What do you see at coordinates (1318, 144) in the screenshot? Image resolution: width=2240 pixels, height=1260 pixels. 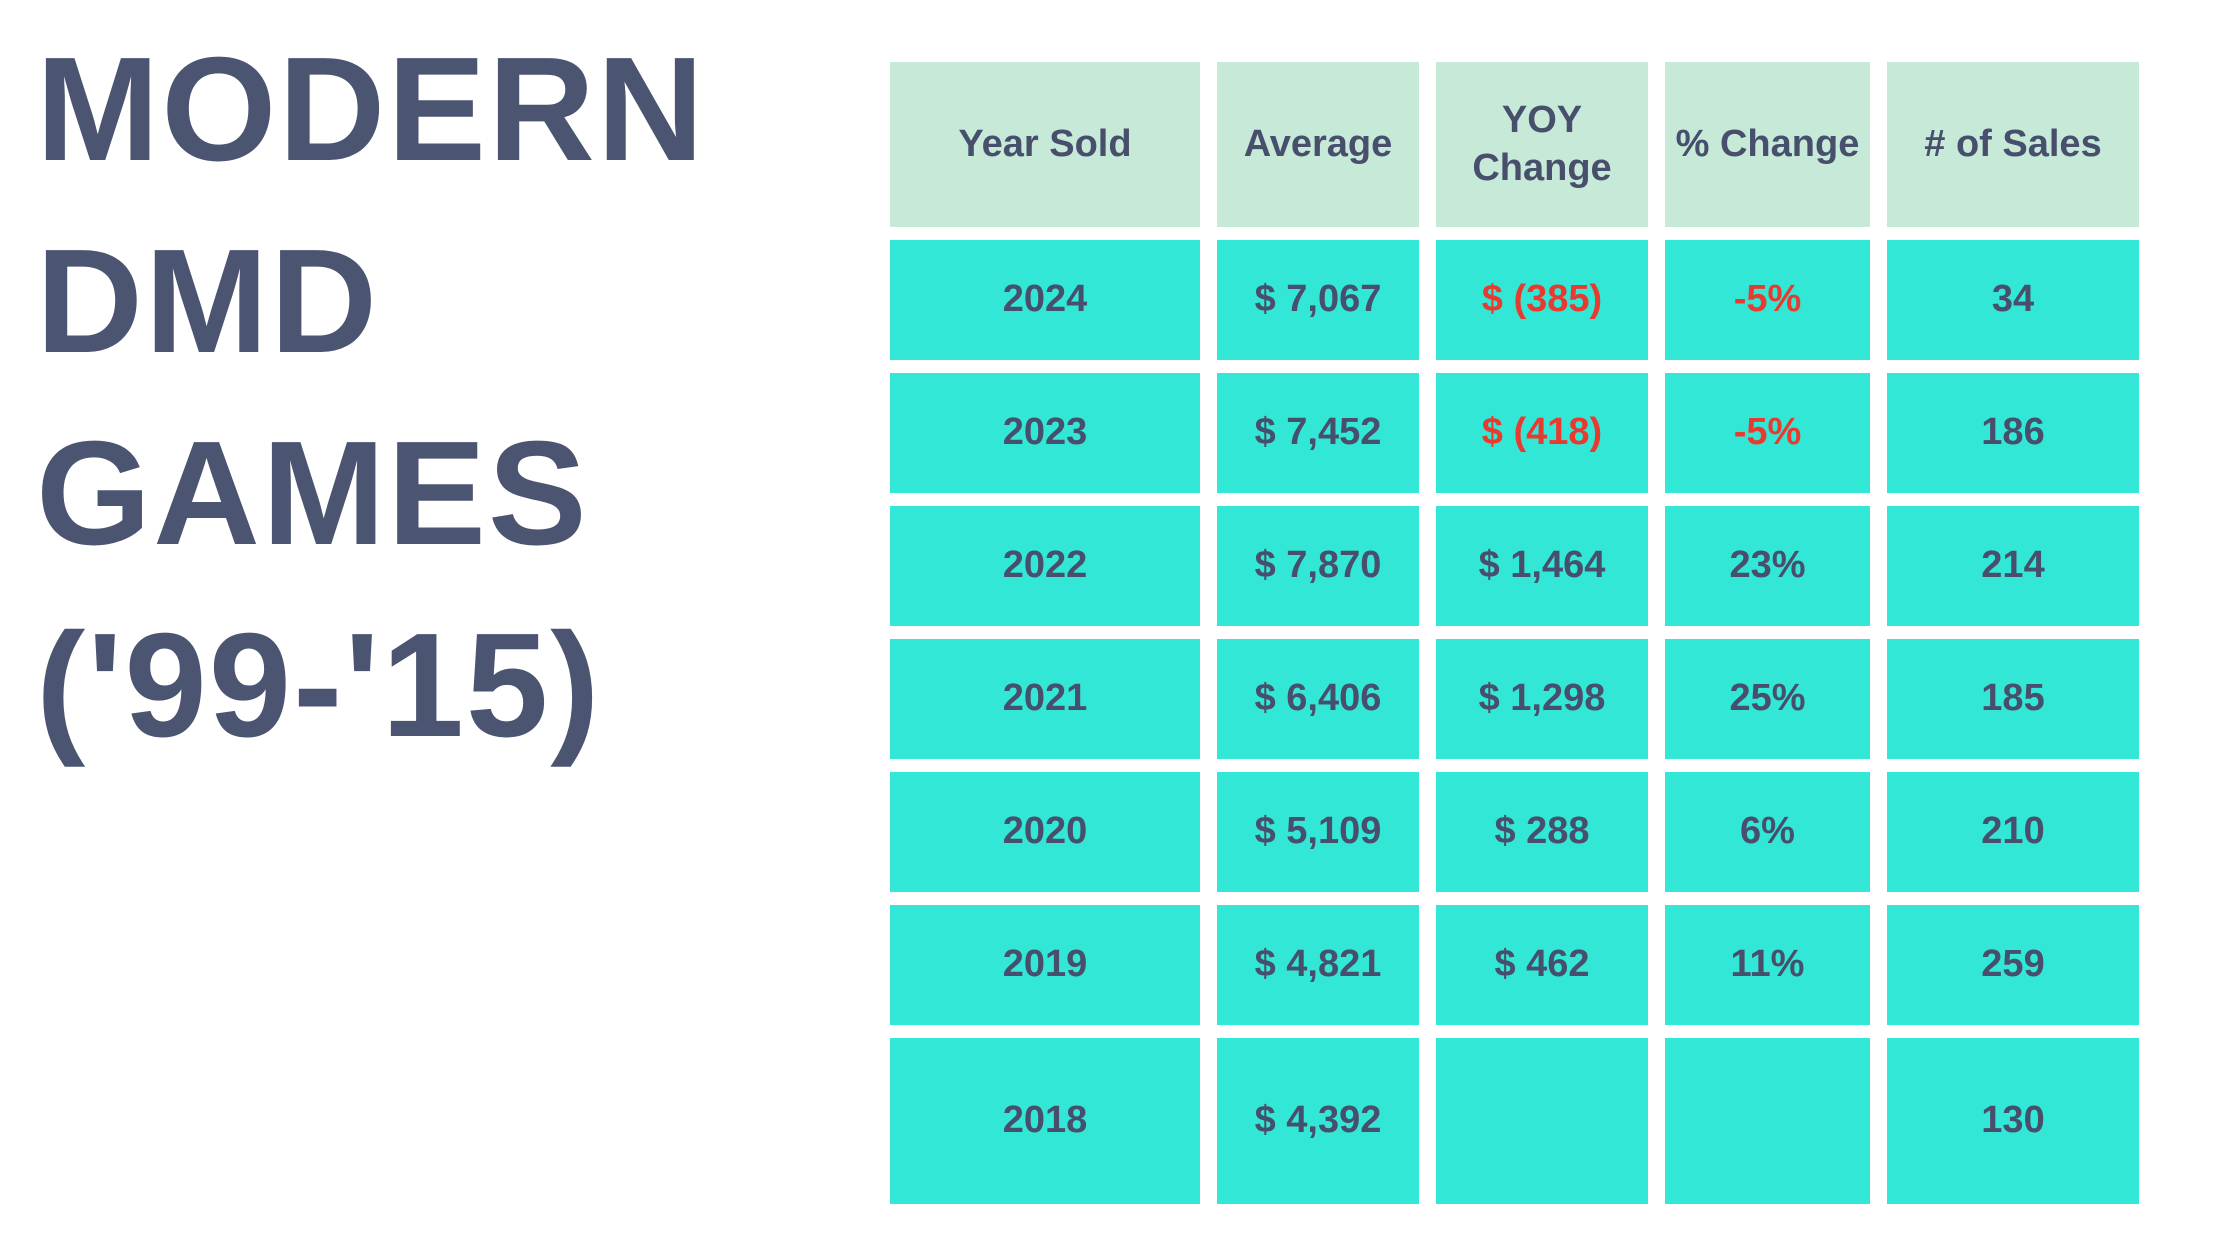 I see `column-header-average: Average` at bounding box center [1318, 144].